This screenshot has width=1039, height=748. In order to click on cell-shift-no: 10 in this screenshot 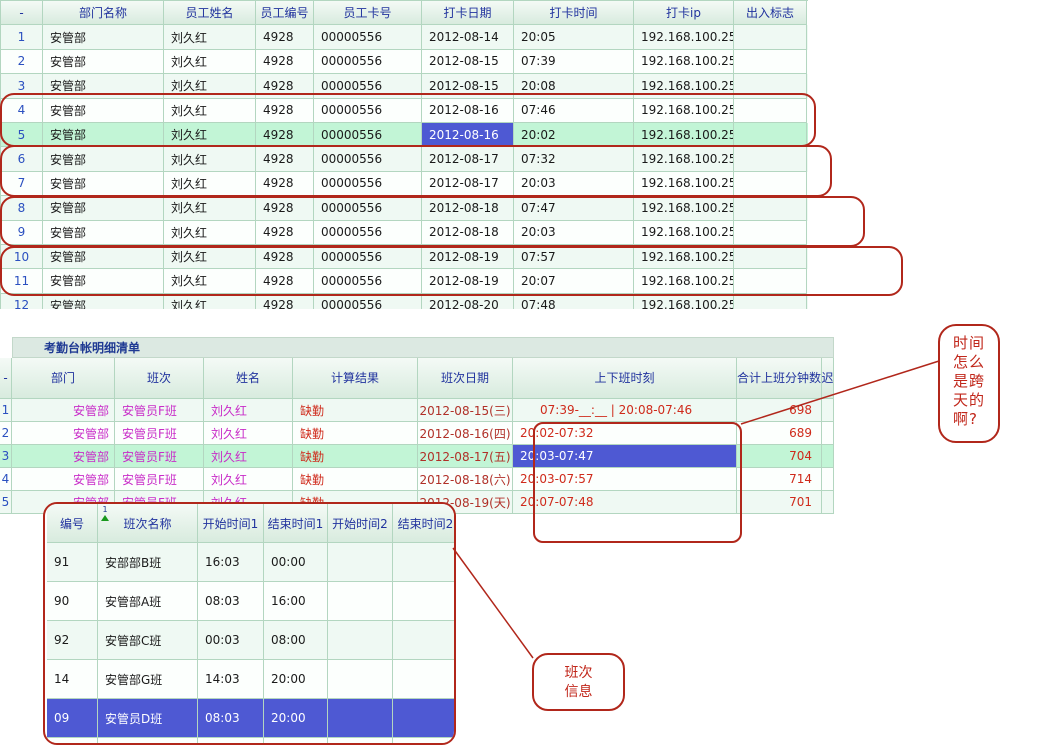, I will do `click(72, 740)`.